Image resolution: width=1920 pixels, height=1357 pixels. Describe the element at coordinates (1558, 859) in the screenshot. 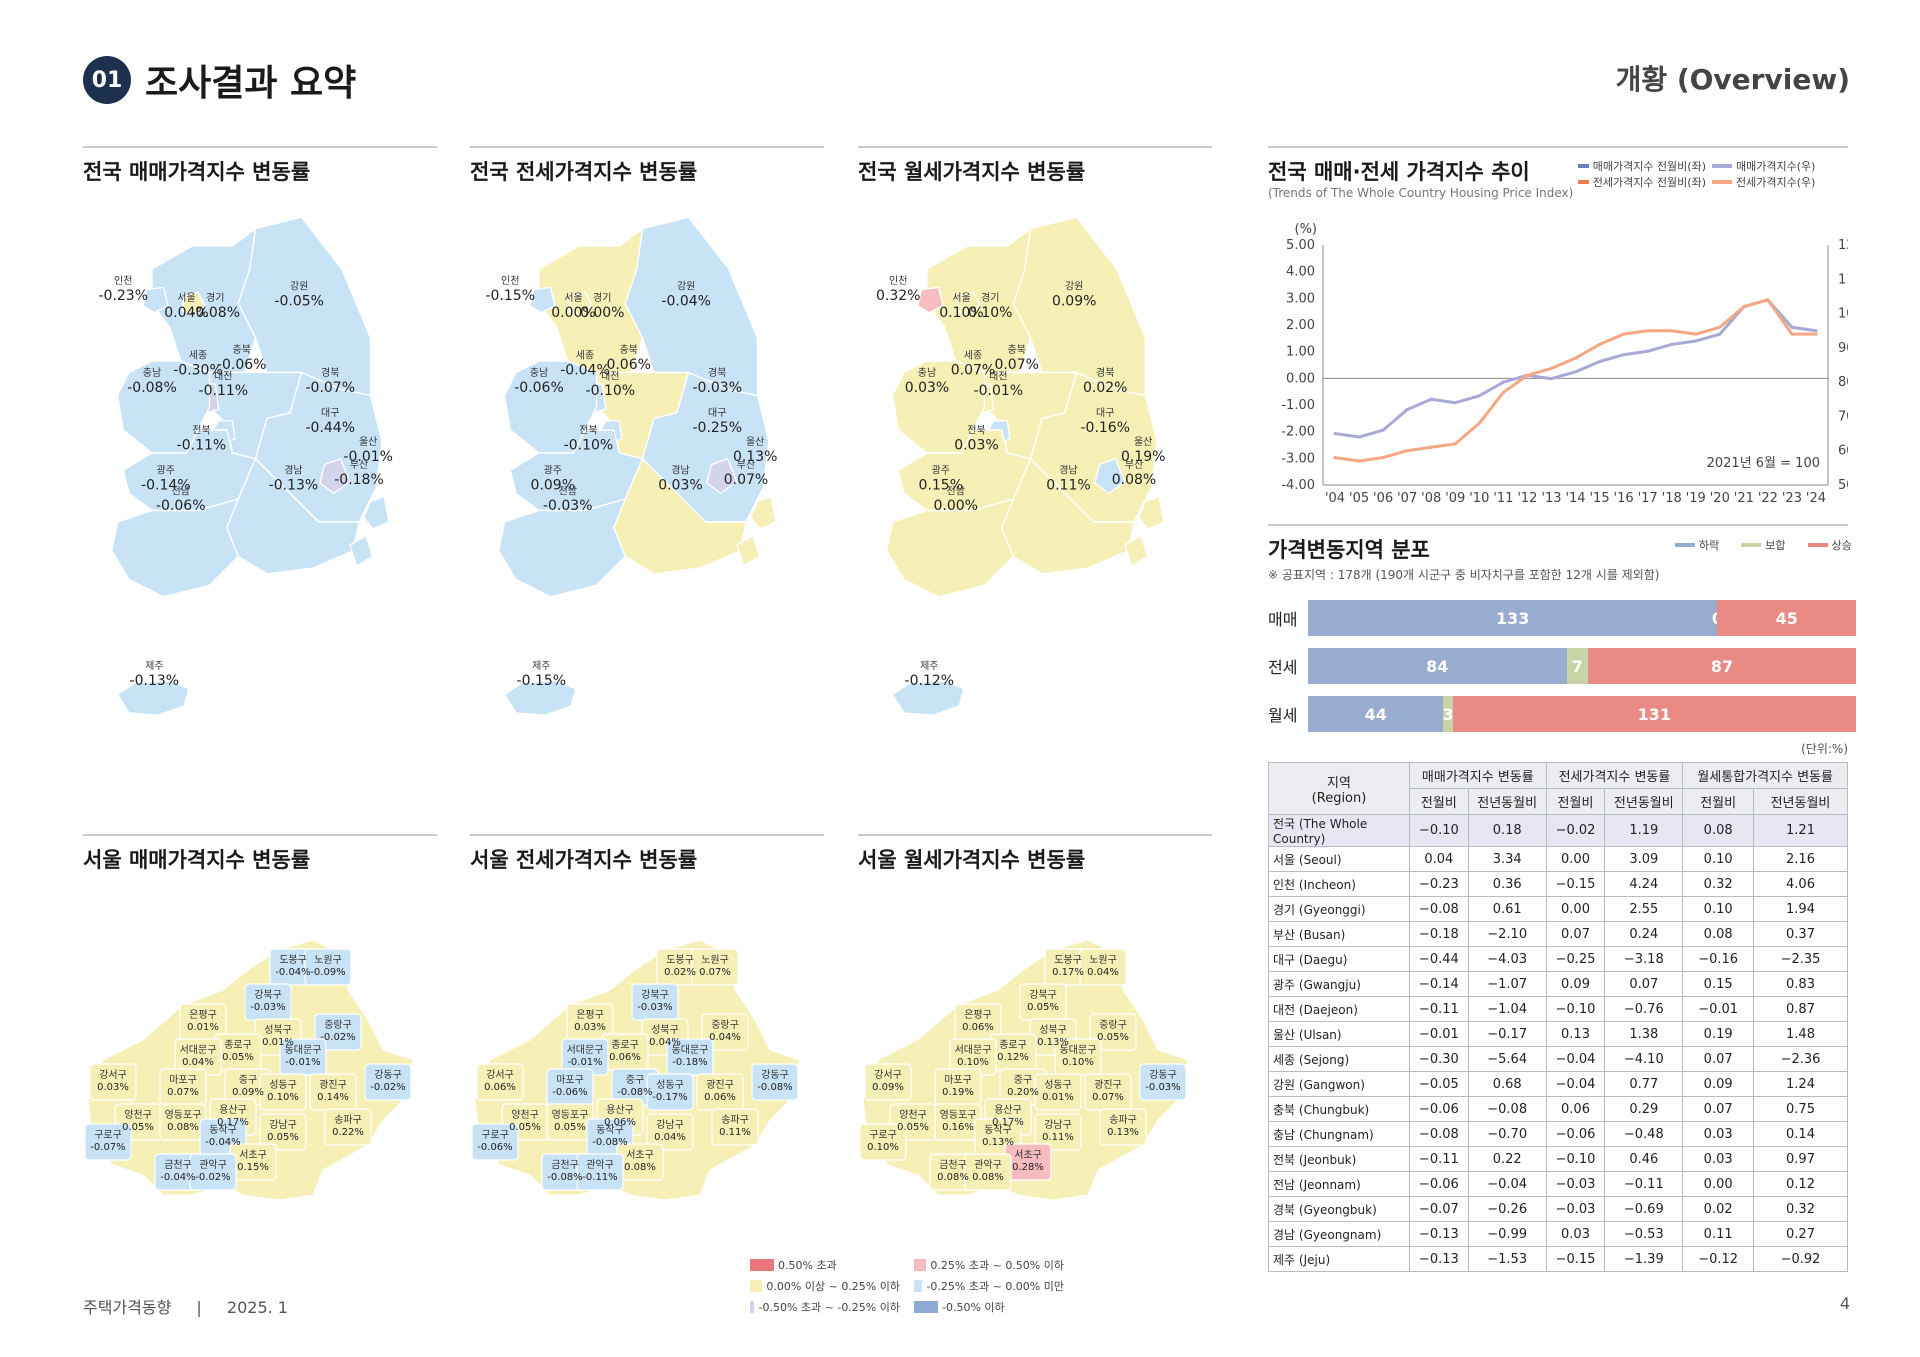

I see `table-row: 서울 (Seoul) 0.04 3.34 0.00 3.09 0.10 2.16` at that location.